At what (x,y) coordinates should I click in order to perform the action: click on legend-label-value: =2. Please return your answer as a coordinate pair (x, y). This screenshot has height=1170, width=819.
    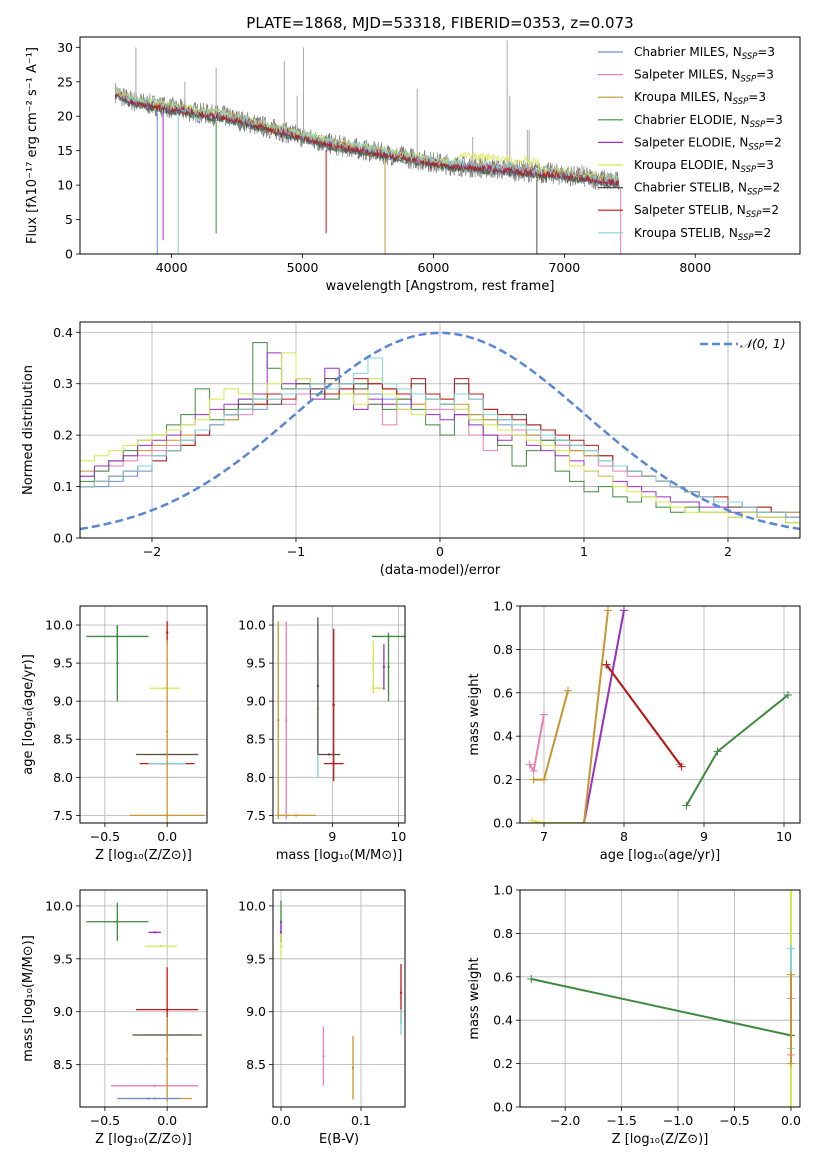
    Looking at the image, I should click on (770, 210).